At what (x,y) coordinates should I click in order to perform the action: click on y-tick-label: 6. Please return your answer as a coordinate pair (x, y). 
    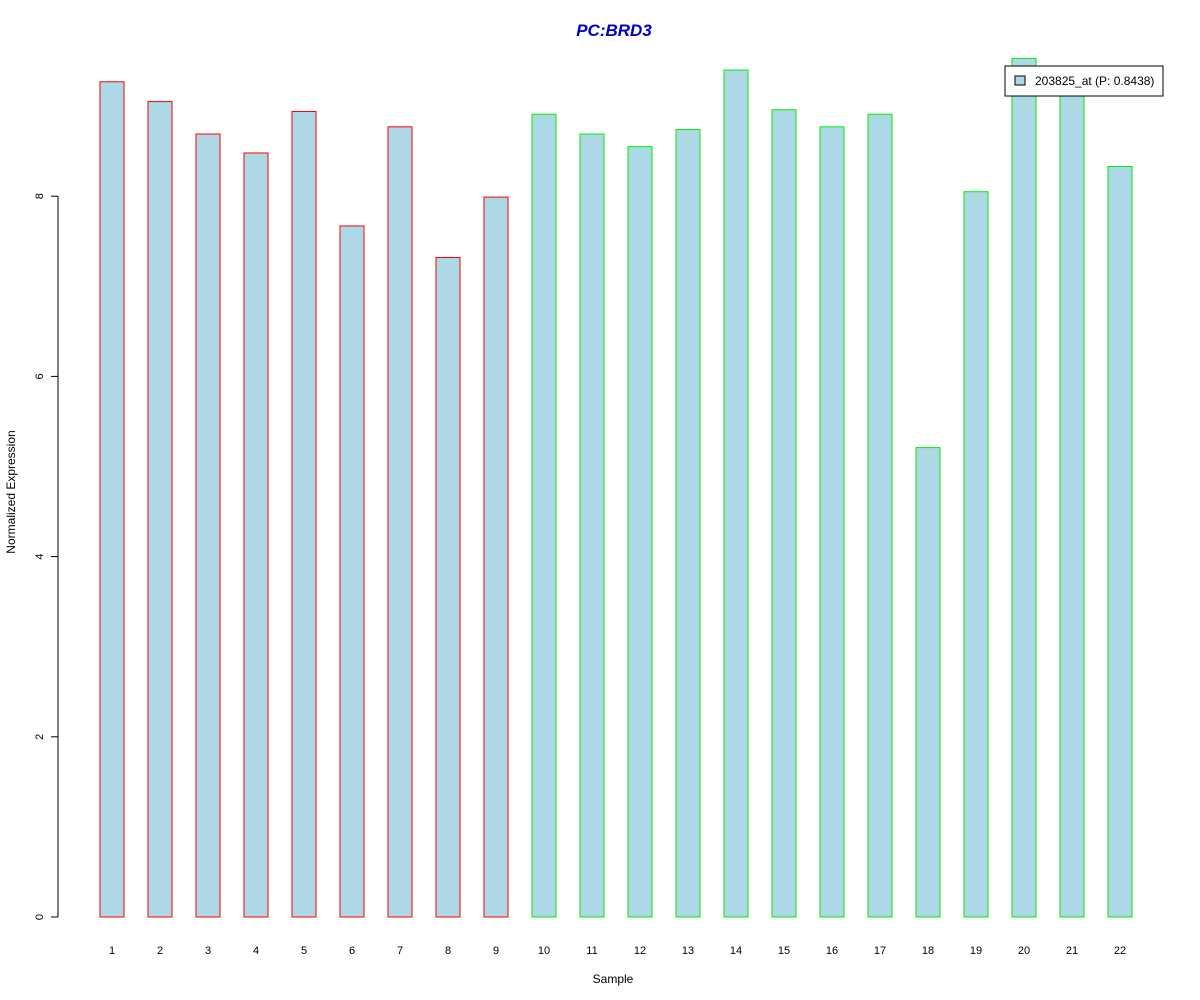
    Looking at the image, I should click on (40, 376).